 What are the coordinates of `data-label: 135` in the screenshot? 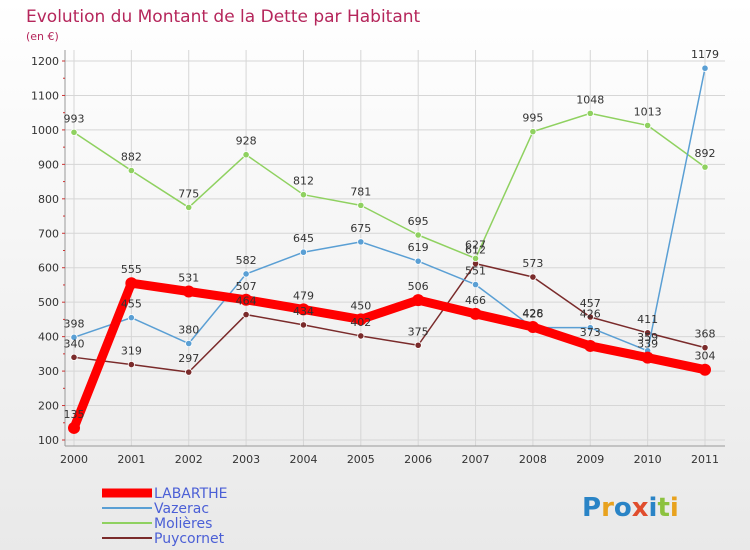 It's located at (74, 414).